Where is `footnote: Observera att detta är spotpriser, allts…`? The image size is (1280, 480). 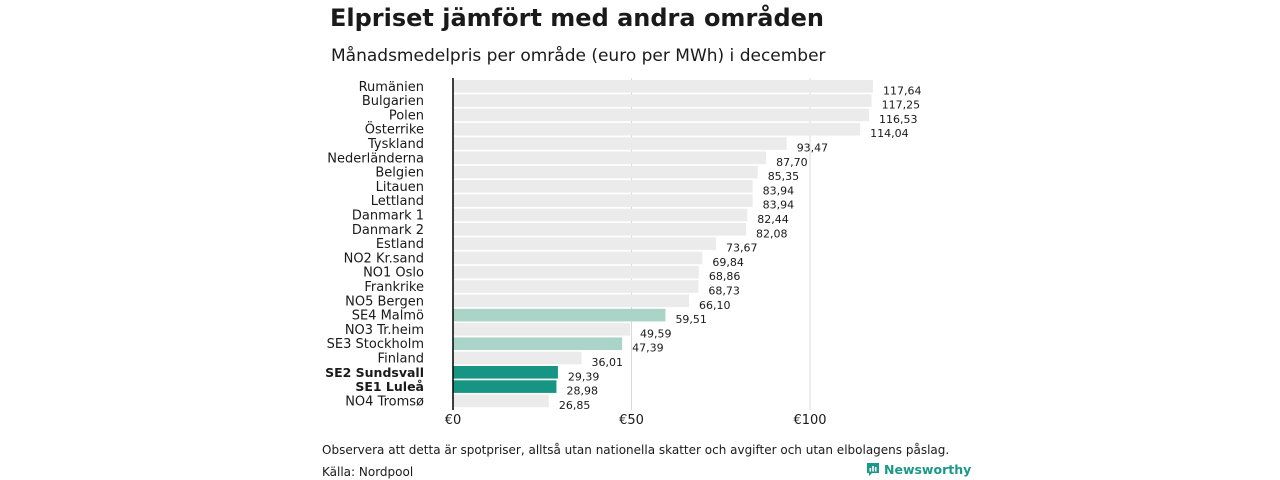
footnote: Observera att detta är spotpriser, allts… is located at coordinates (636, 450).